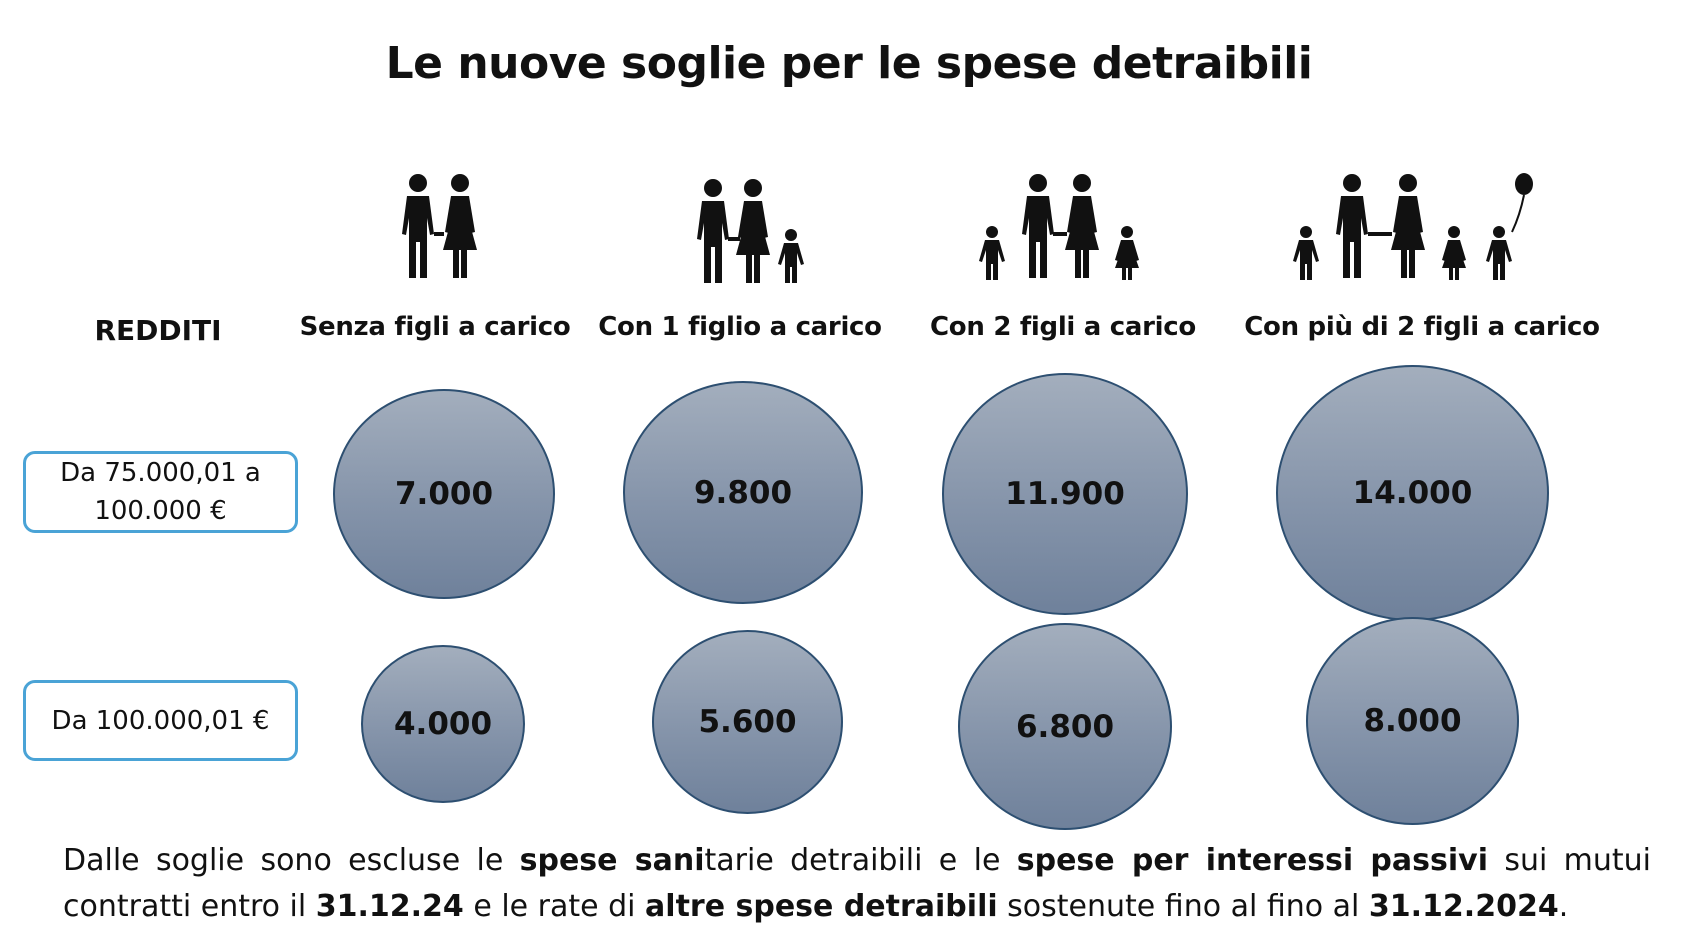  I want to click on income-range-box: Da 100.000,01 €, so click(160, 720).